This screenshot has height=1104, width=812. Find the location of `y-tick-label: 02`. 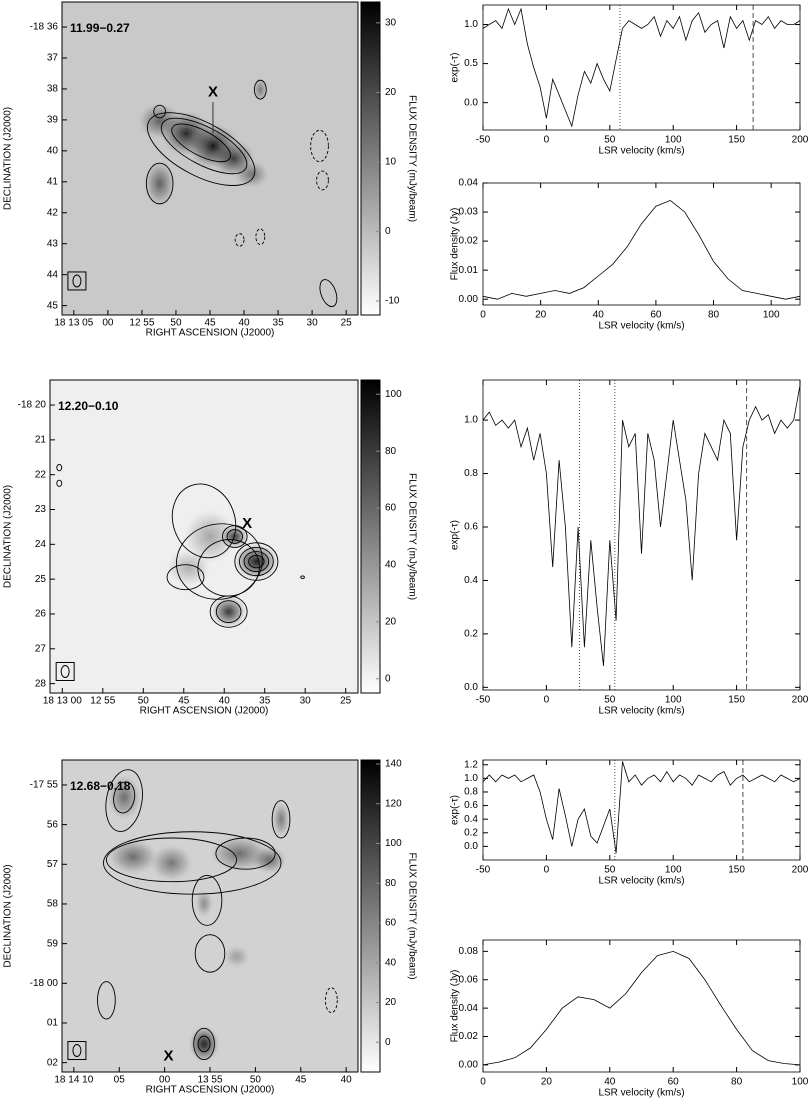

y-tick-label: 02 is located at coordinates (53, 1062).